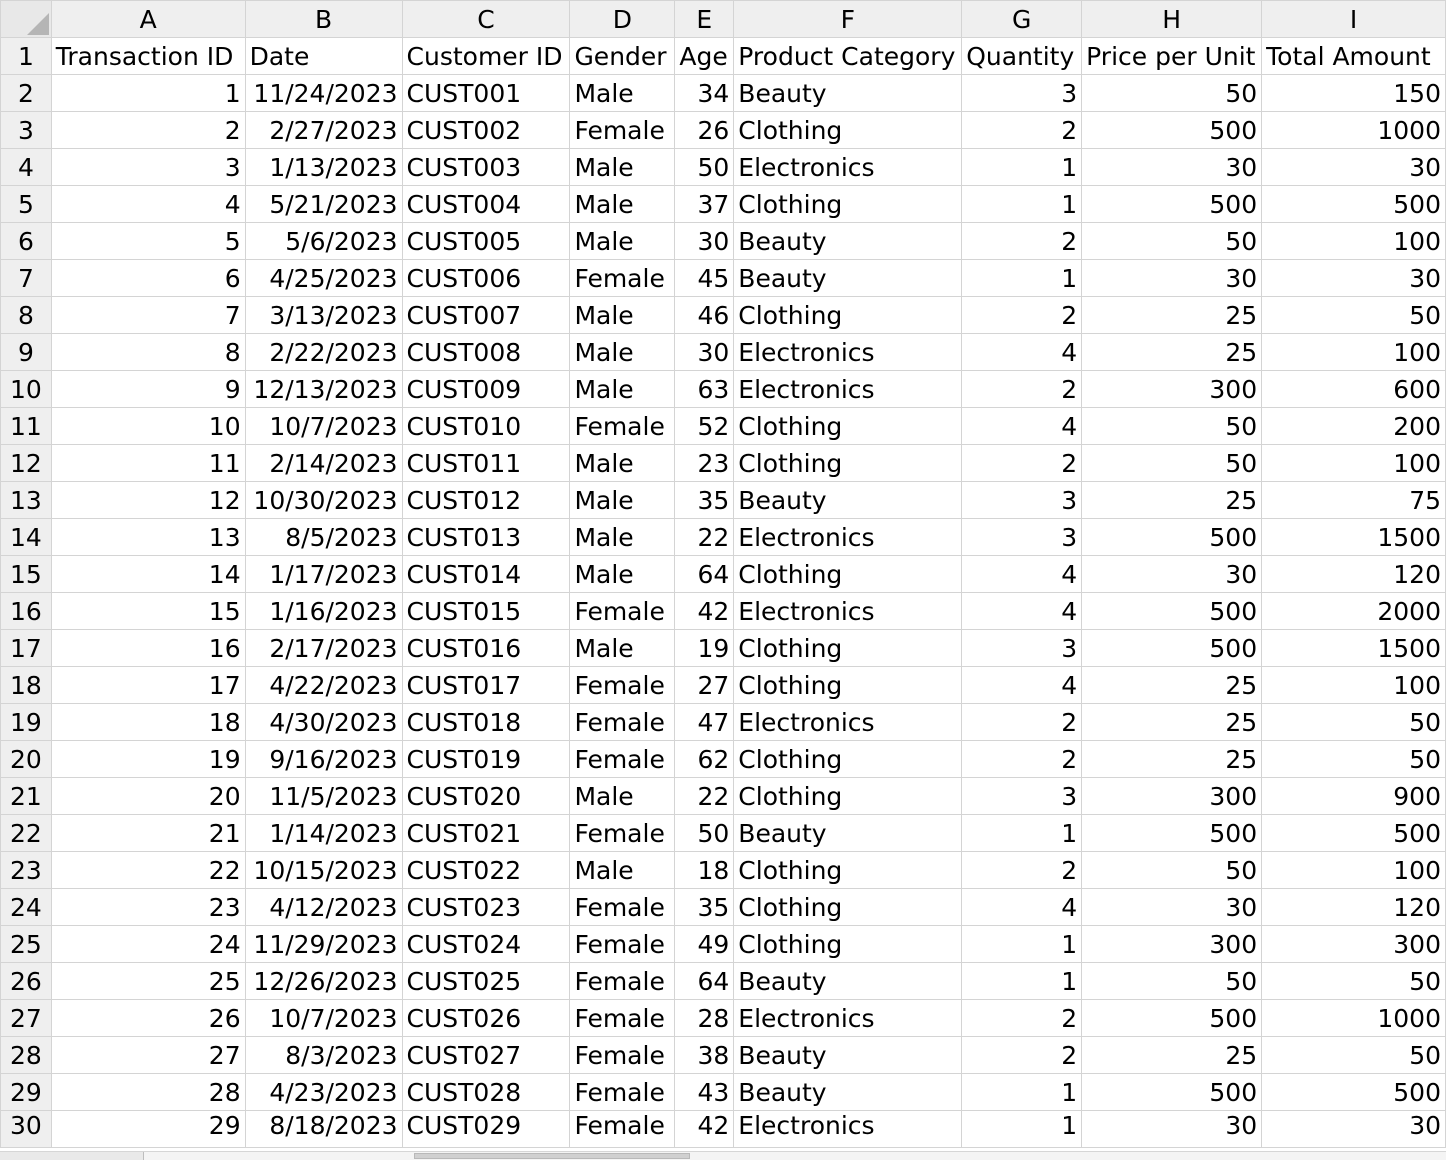 The height and width of the screenshot is (1160, 1446). Describe the element at coordinates (26, 1018) in the screenshot. I see `row-header: 27` at that location.